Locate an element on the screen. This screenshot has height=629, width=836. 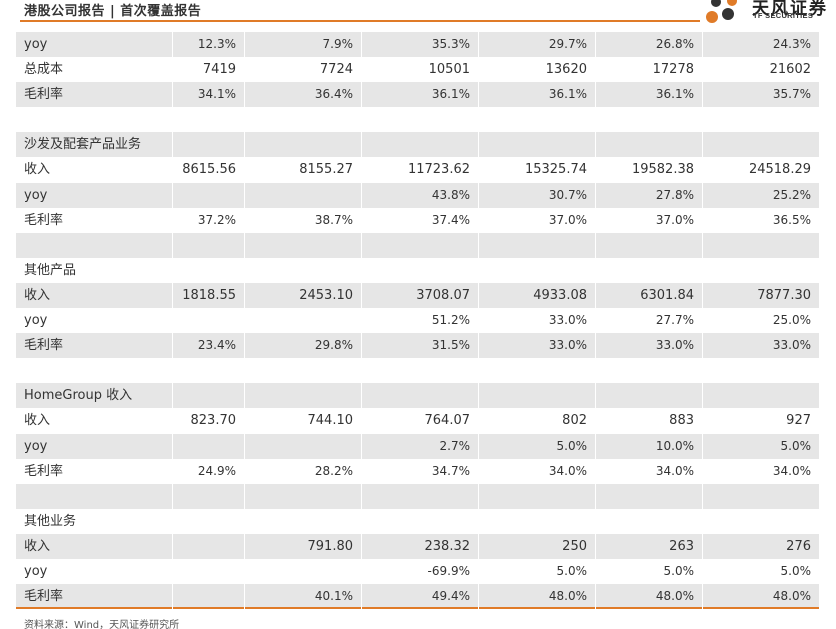
table-cell: 48.0% is located at coordinates (674, 596).